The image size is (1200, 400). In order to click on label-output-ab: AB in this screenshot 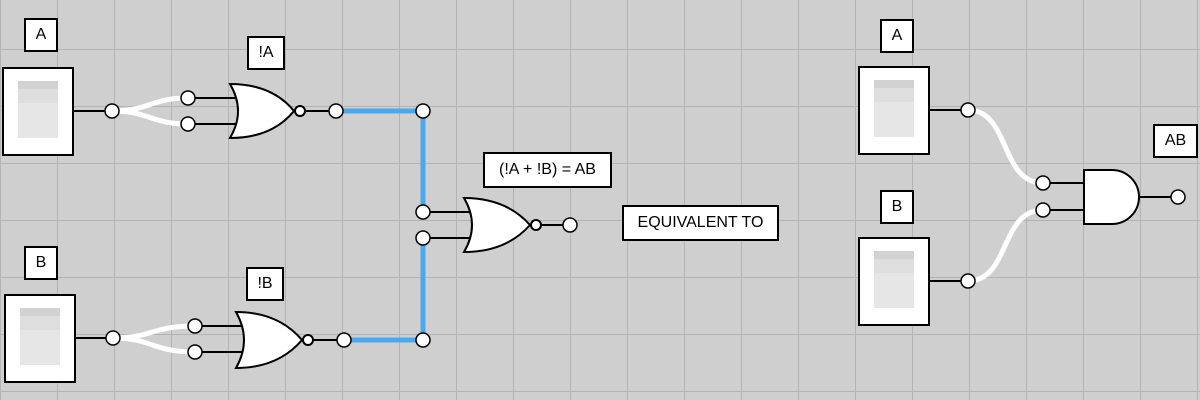, I will do `click(1175, 141)`.